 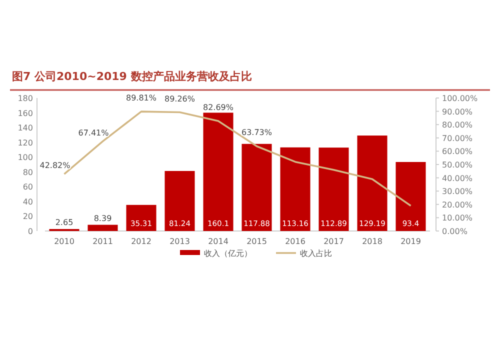 What do you see at coordinates (30, 231) in the screenshot?
I see `y-tick-label: 0` at bounding box center [30, 231].